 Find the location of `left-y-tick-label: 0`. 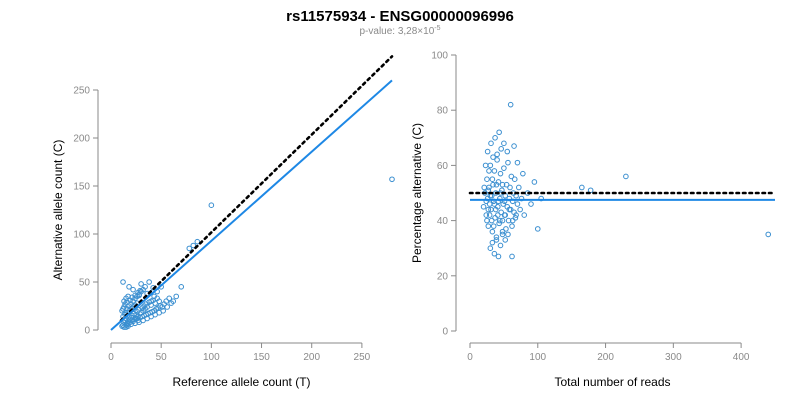

left-y-tick-label: 0 is located at coordinates (87, 331).